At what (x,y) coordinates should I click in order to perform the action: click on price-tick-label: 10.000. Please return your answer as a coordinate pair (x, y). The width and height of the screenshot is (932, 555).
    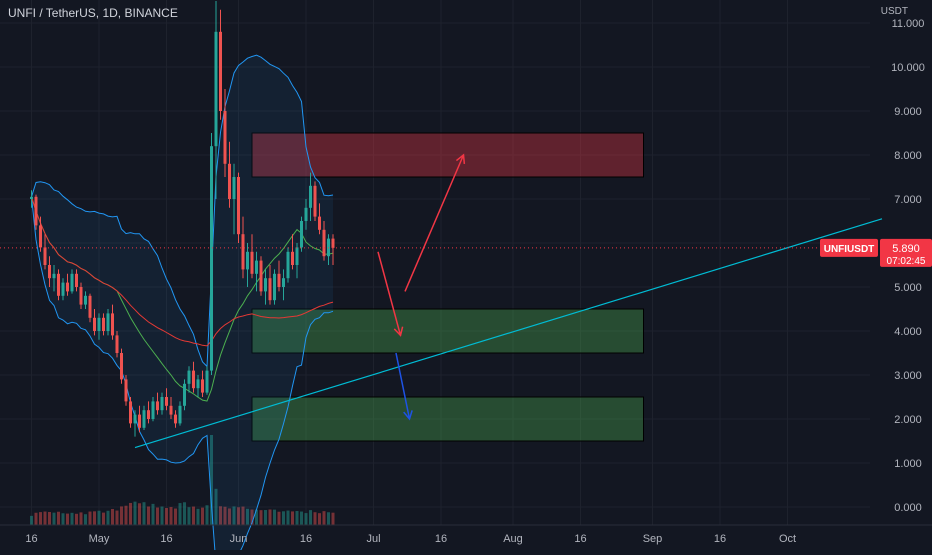
    Looking at the image, I should click on (908, 68).